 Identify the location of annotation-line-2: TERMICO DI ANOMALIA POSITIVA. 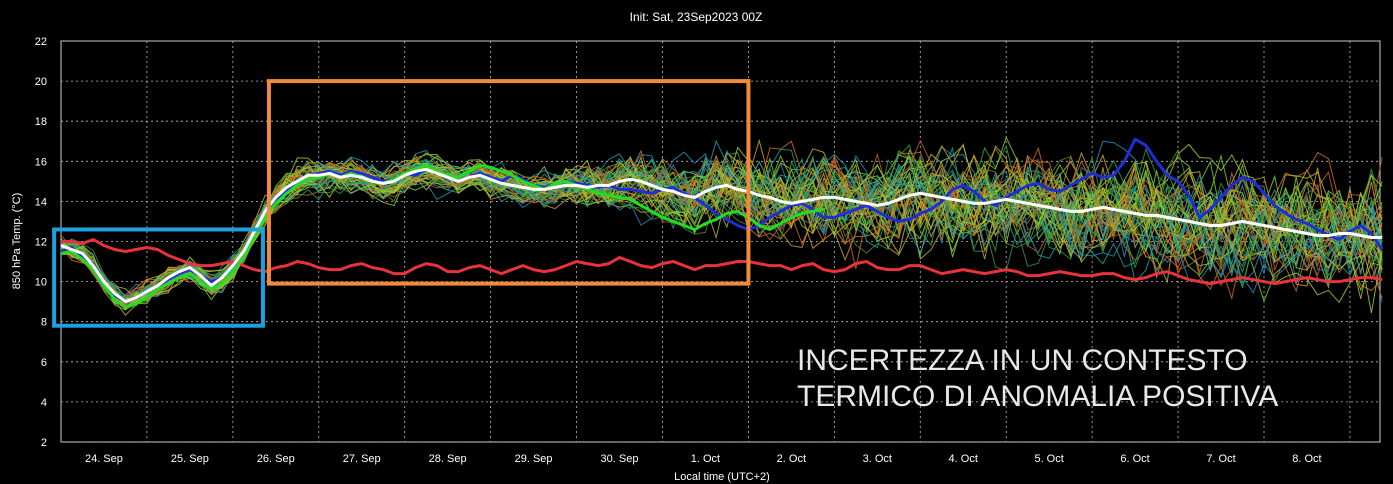
(1037, 396).